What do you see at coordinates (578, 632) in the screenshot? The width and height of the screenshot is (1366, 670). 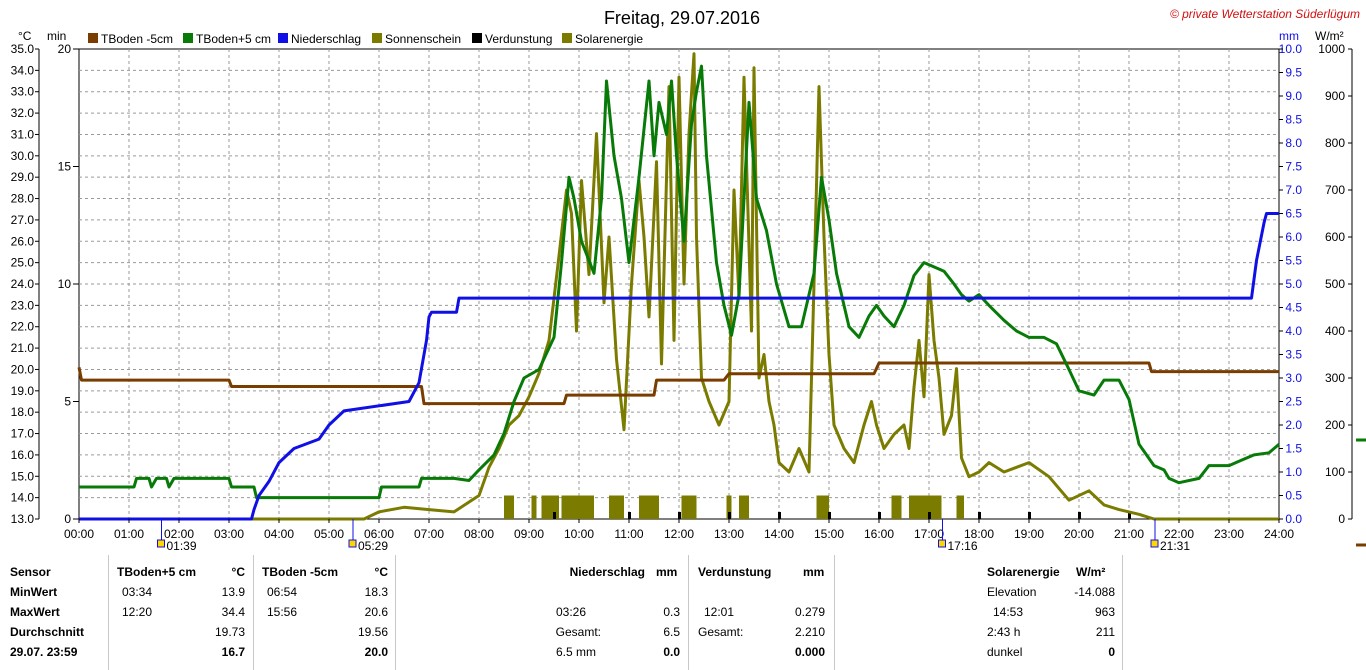 I see `nied-sum-label: Gesamt:` at bounding box center [578, 632].